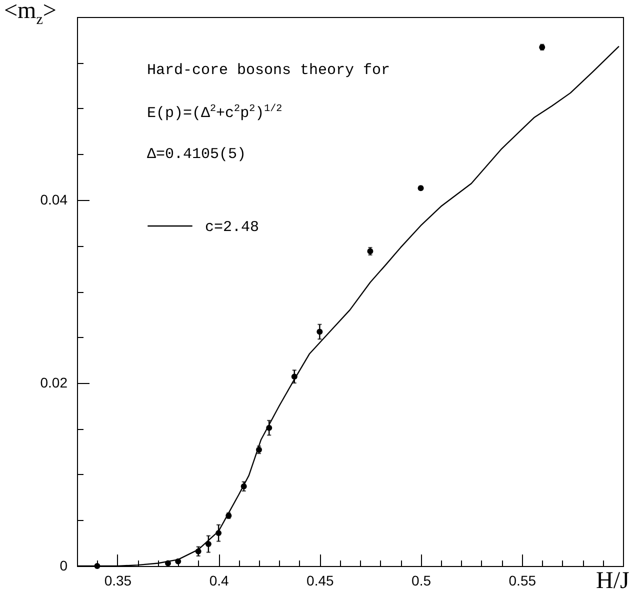  What do you see at coordinates (219, 580) in the screenshot?
I see `x-tick-label: 0.4` at bounding box center [219, 580].